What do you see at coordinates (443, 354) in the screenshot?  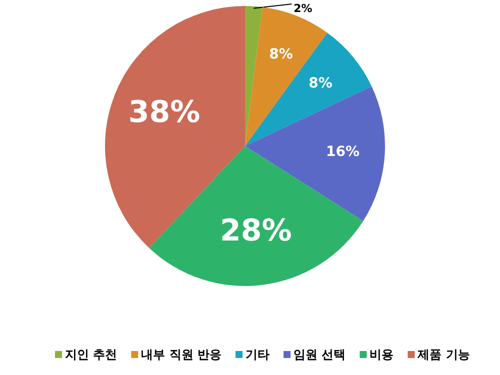 I see `legend-label: 제품 기능` at bounding box center [443, 354].